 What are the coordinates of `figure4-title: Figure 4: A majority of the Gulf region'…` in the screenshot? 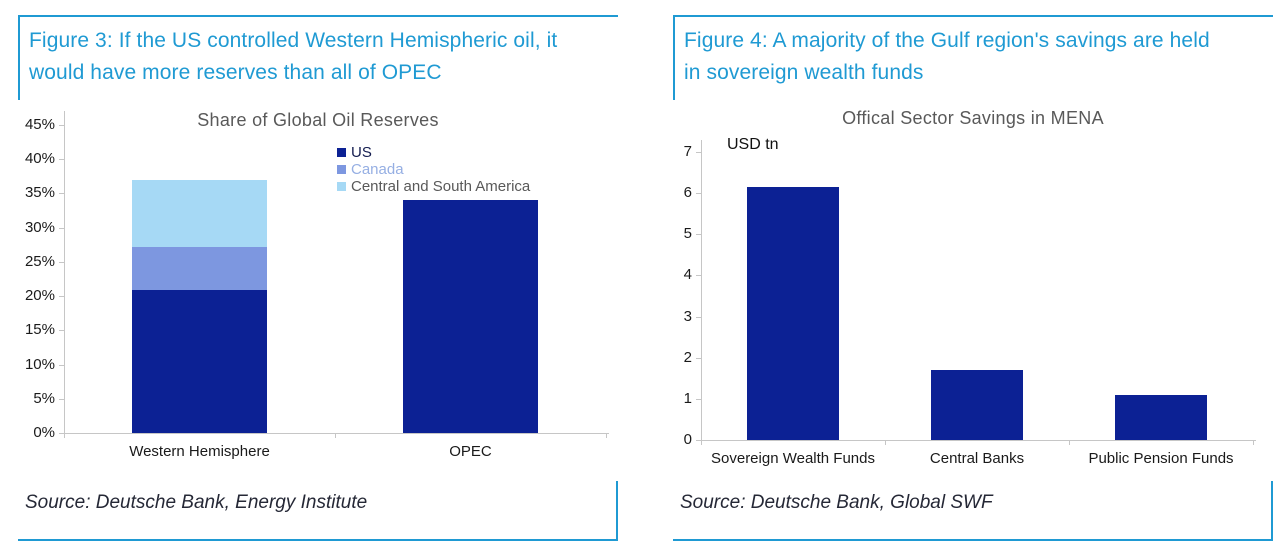 It's located at (947, 56).